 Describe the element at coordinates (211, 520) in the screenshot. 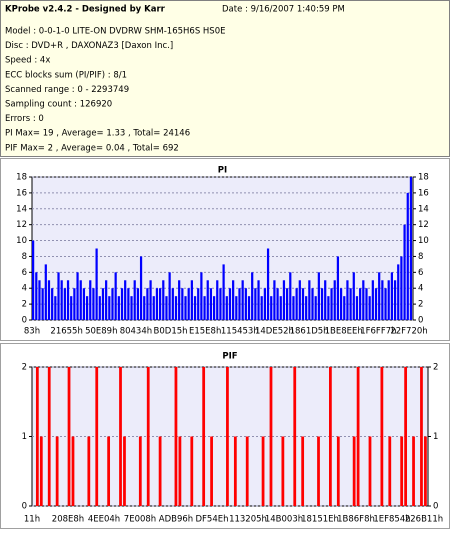

I see `x-tick-label: DF54Eh` at that location.